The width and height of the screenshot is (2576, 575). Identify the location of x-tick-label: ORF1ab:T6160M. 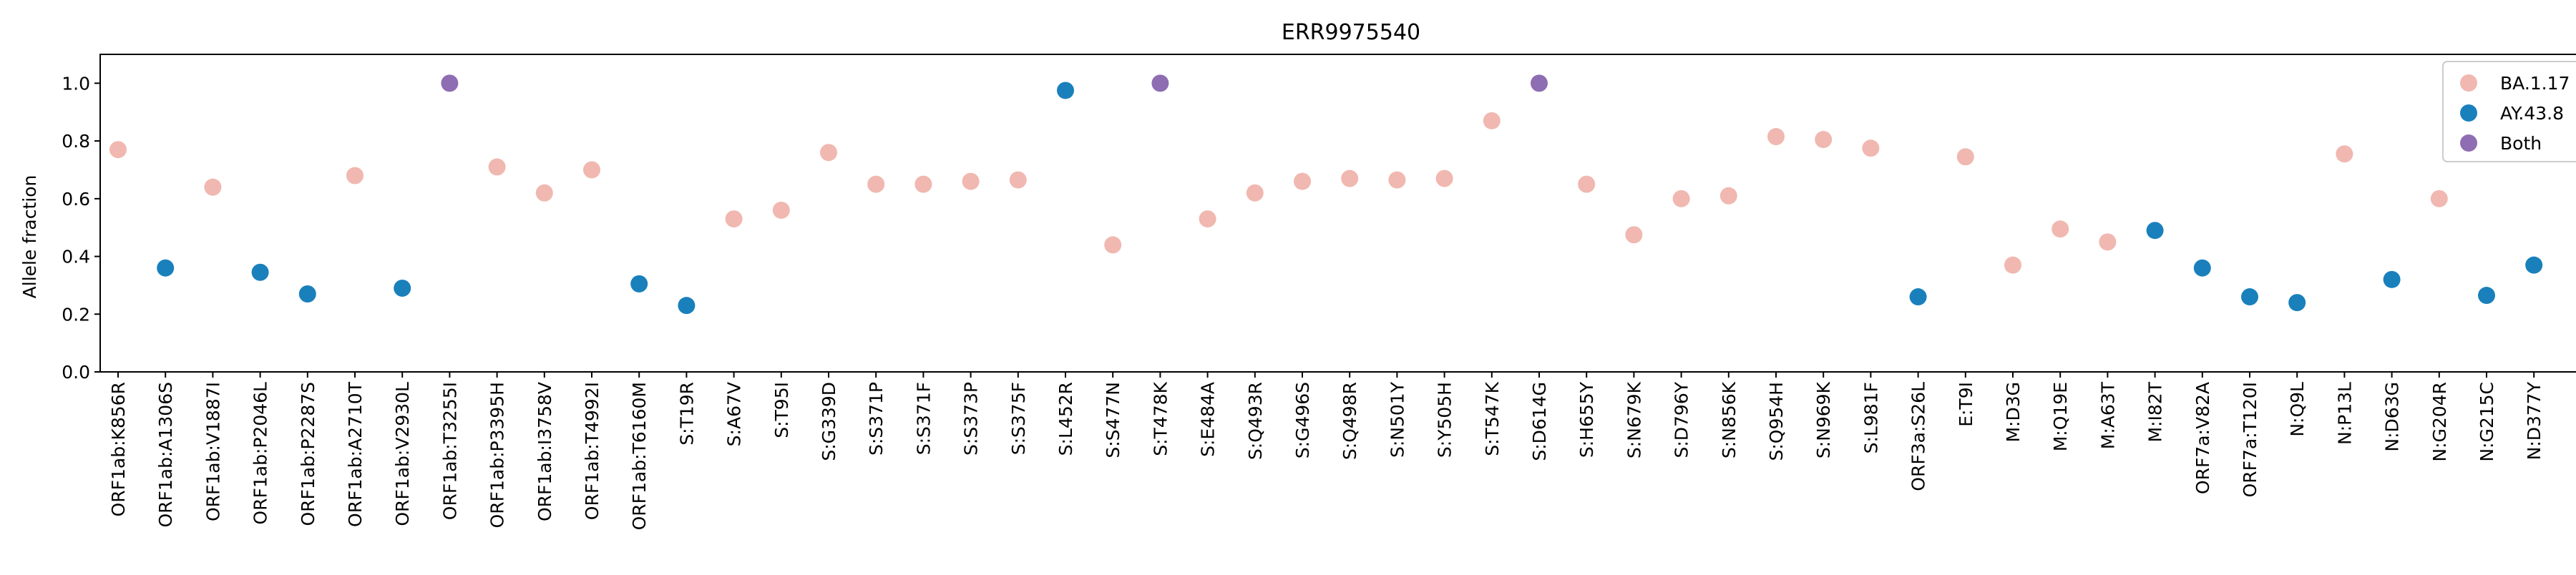
(639, 456).